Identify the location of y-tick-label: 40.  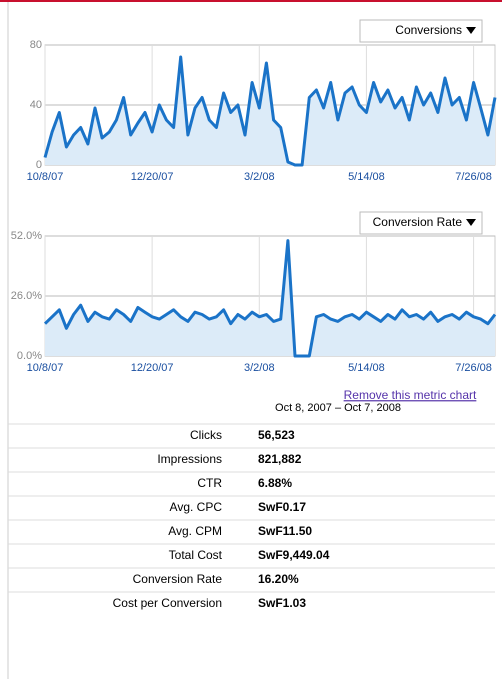
(36, 105).